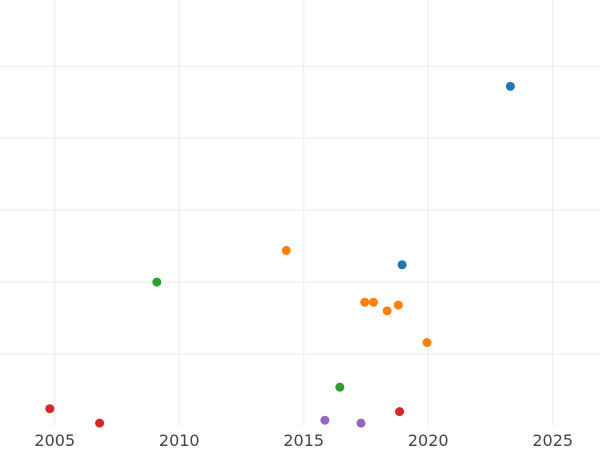 The image size is (600, 450). I want to click on x-tick-label: 2005, so click(54, 440).